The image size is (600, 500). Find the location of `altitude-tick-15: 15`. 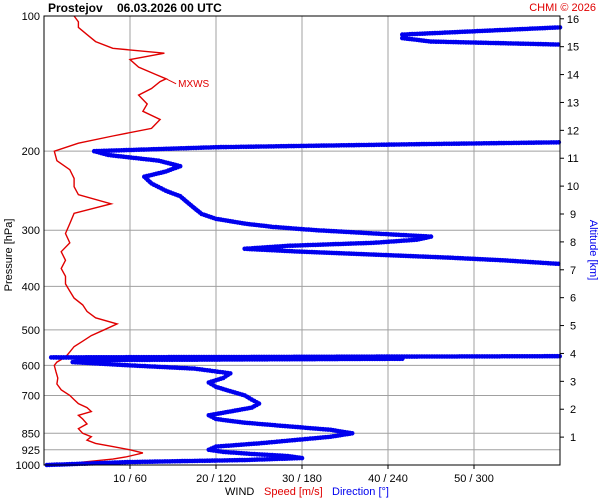

altitude-tick-15: 15 is located at coordinates (573, 48).